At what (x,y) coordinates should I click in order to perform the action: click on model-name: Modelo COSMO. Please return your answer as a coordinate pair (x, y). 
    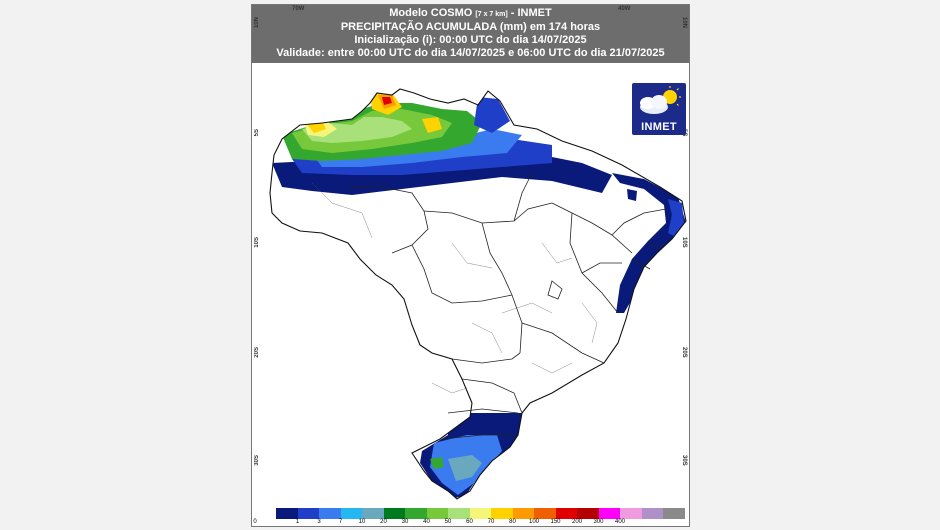
    Looking at the image, I should click on (431, 13).